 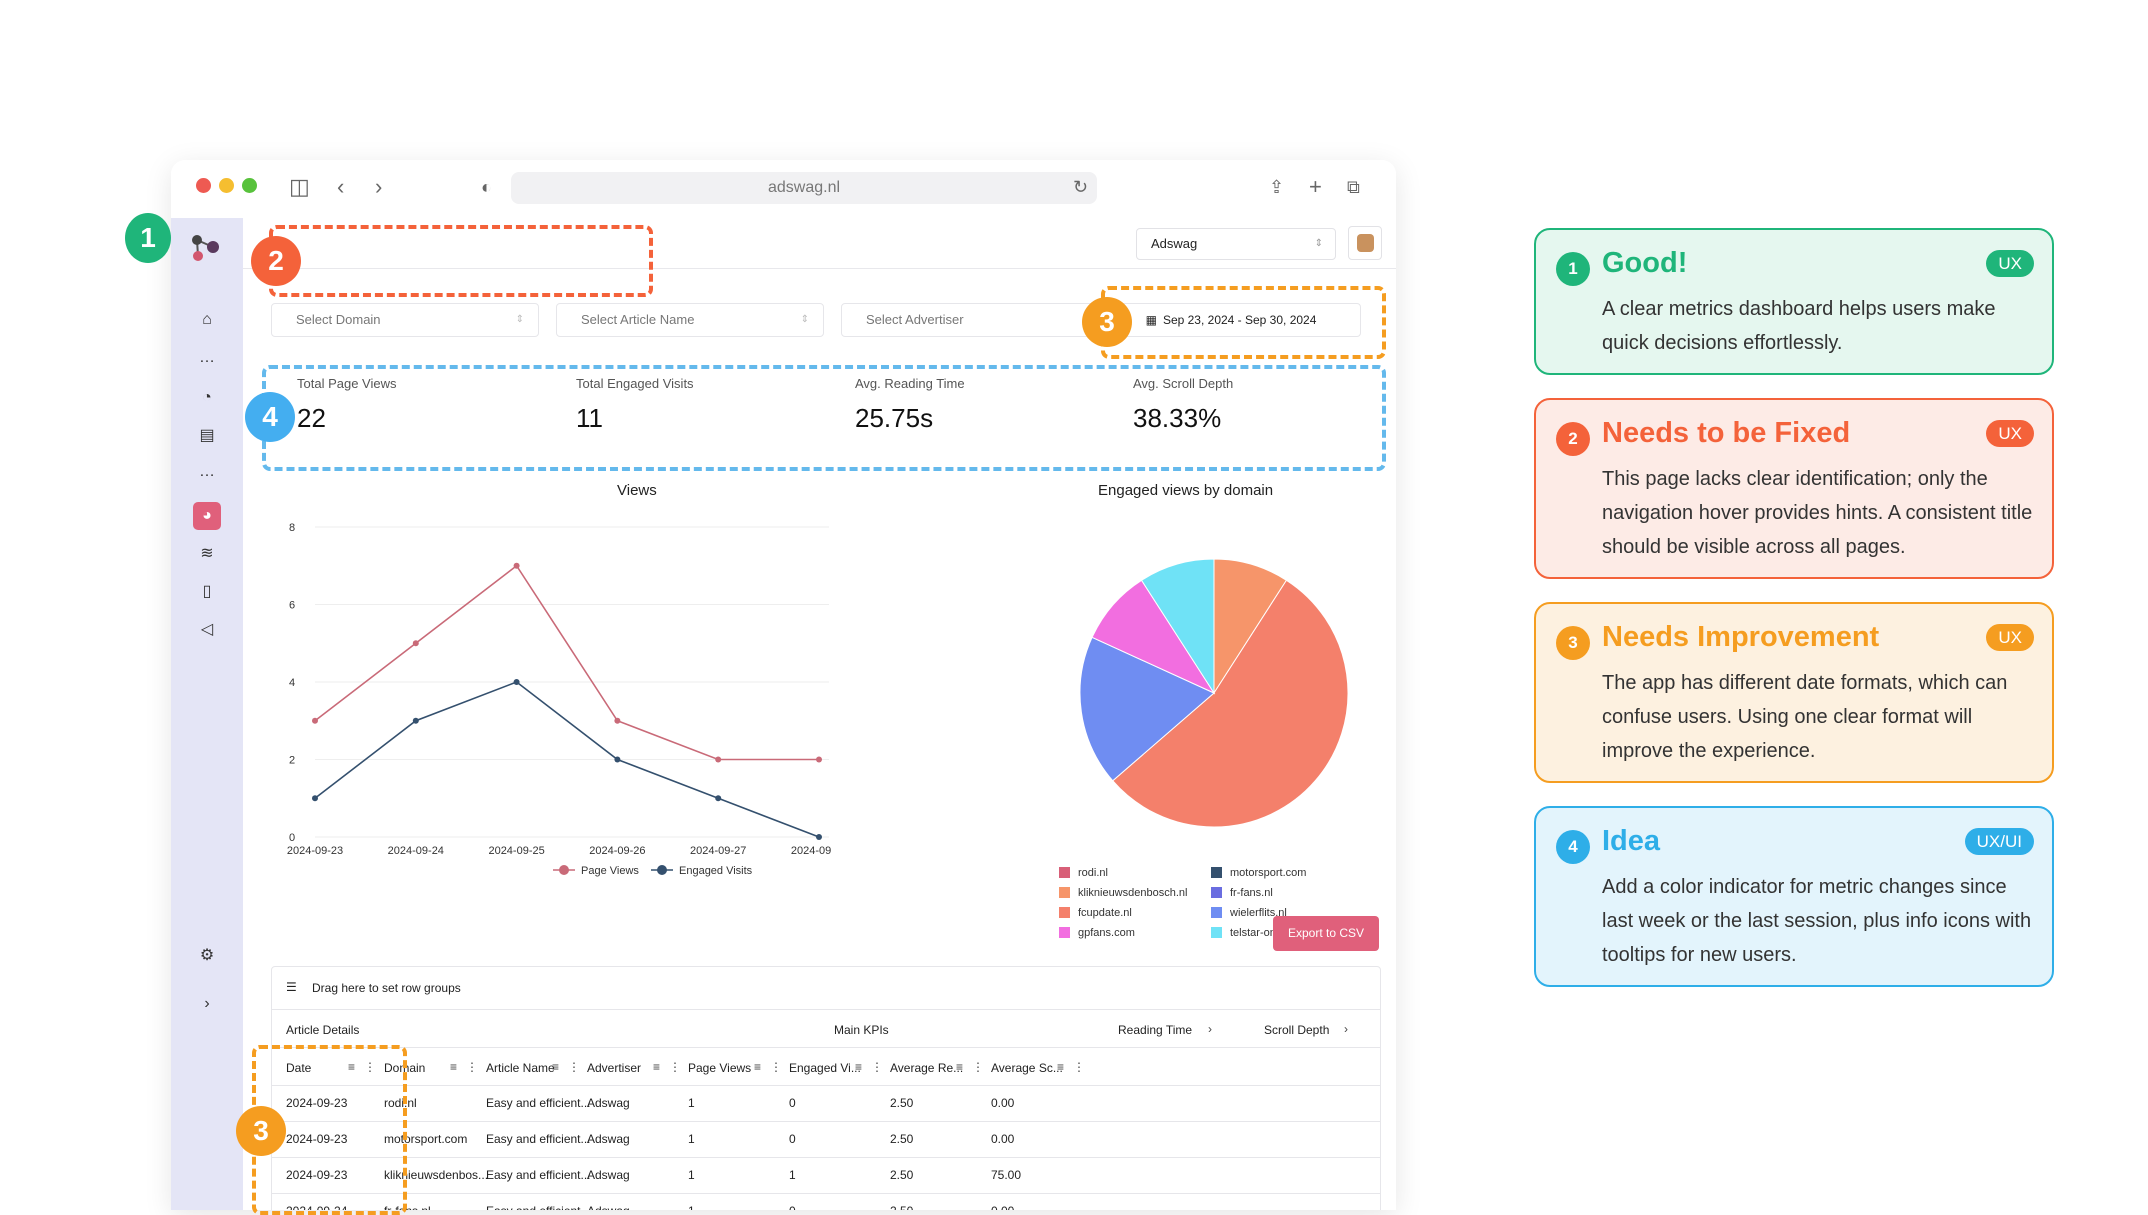 I want to click on table-cell: 1, so click(x=691, y=1139).